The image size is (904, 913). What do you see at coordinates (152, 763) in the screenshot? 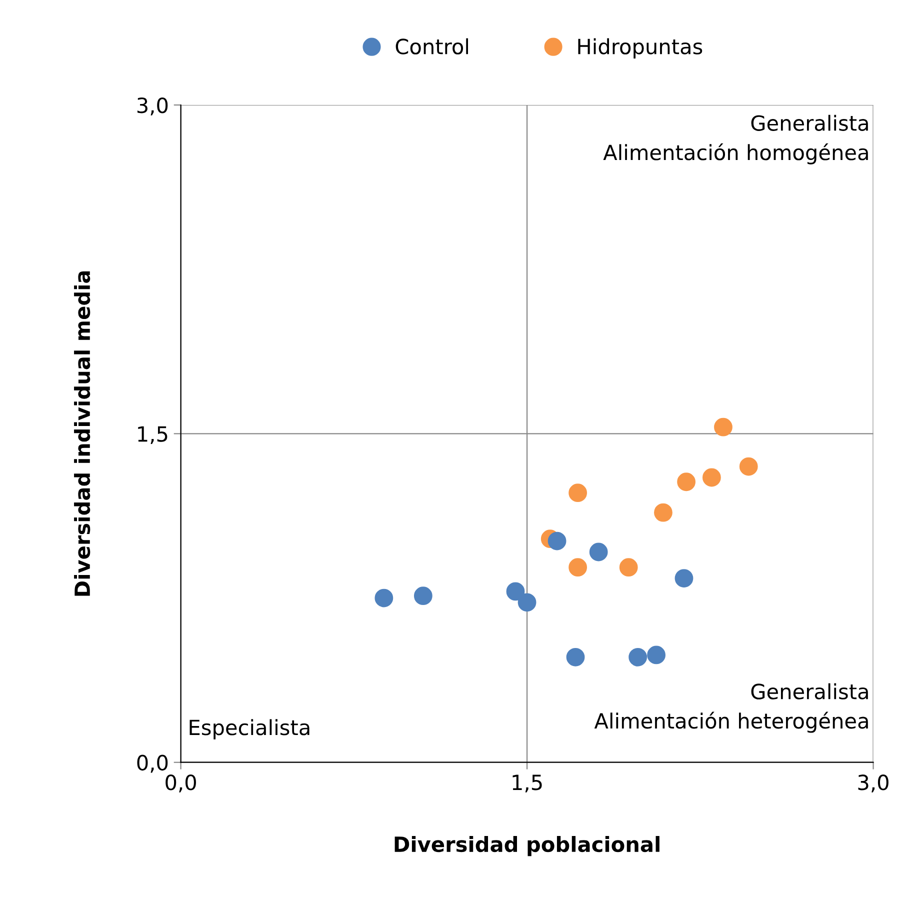
I see `y-tick-label: 0,0` at bounding box center [152, 763].